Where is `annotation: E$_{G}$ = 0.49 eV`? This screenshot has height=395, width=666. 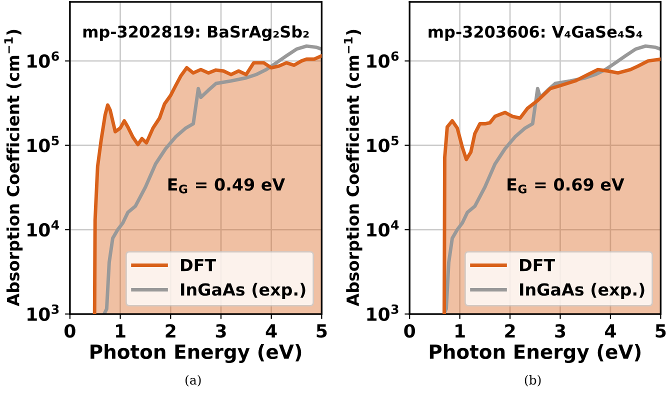
annotation: E$_{G}$ = 0.49 eV is located at coordinates (227, 186).